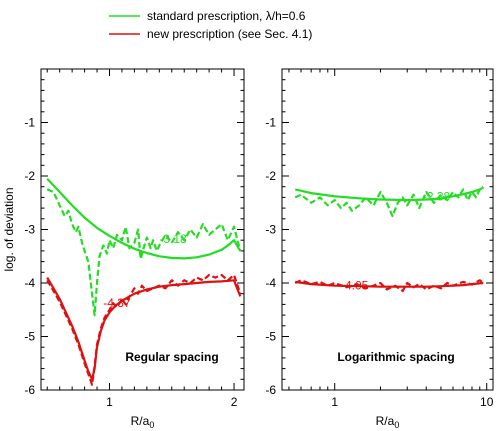 This screenshot has width=500, height=431. I want to click on legend-label-1: new prescription (see Sec. 4.1), so click(229, 34).